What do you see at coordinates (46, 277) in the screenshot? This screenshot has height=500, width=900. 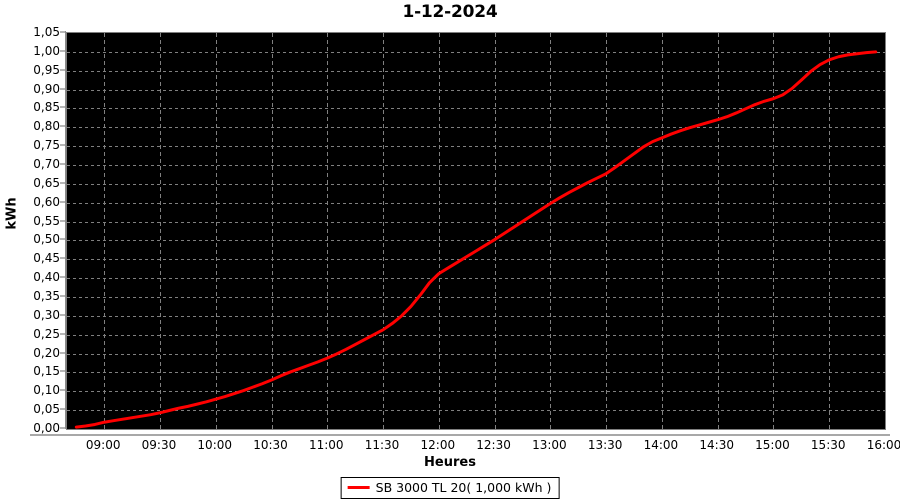 I see `y-axis-tick-label: 0,40` at bounding box center [46, 277].